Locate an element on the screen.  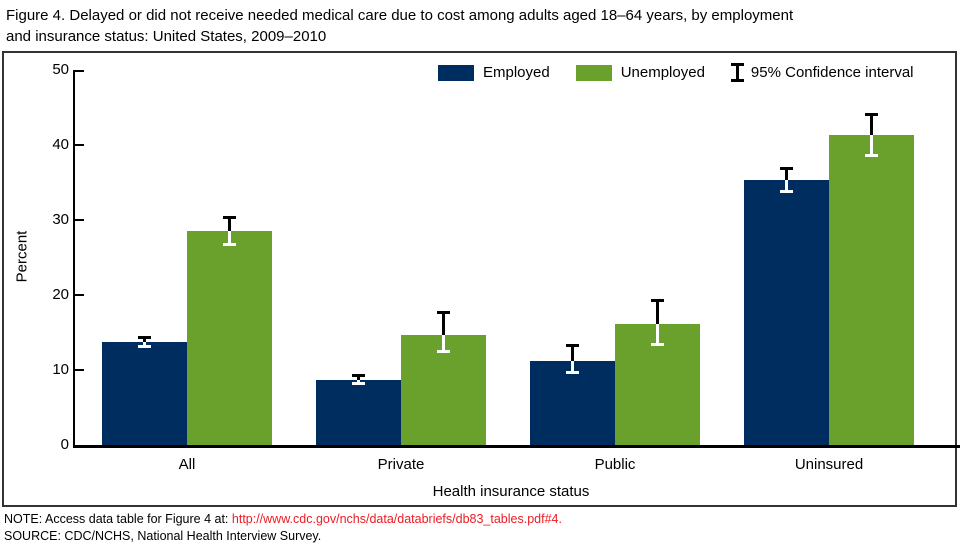
y-tick-label: 10 is located at coordinates (60, 369).